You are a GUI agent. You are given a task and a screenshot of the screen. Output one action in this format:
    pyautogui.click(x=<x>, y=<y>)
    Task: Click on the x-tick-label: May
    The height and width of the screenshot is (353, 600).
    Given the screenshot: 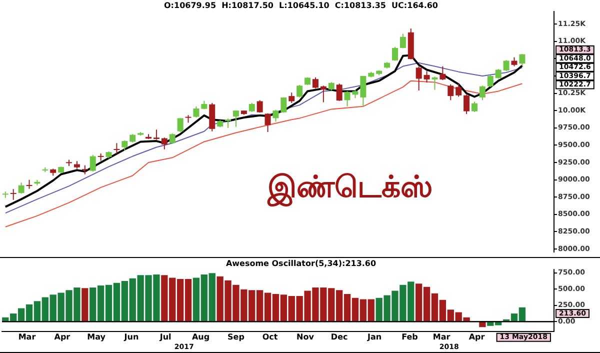 What is the action you would take?
    pyautogui.click(x=96, y=337)
    